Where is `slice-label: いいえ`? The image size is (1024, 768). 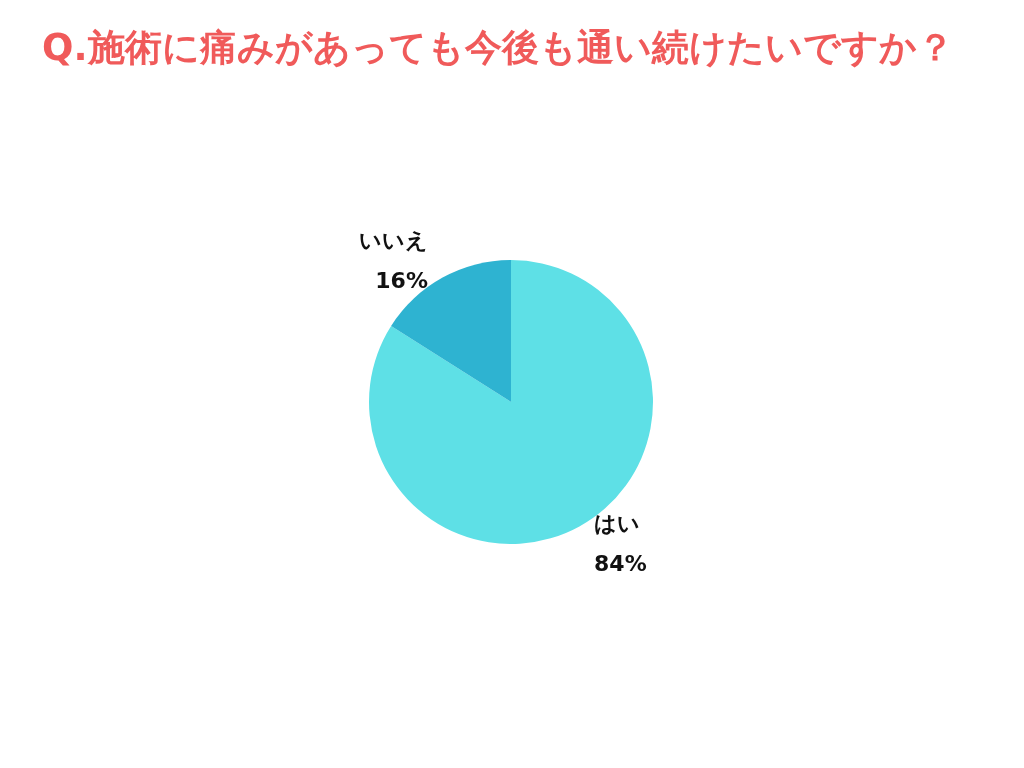 slice-label: いいえ is located at coordinates (393, 240).